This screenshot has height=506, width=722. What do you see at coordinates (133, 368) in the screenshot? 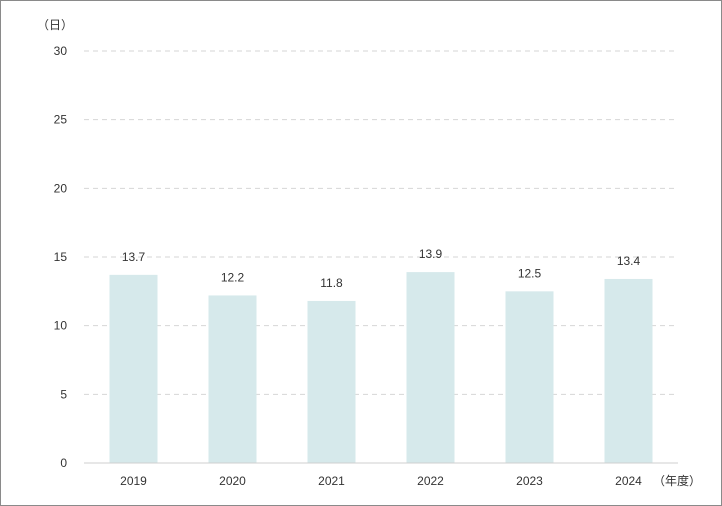
I see `bar-2019` at bounding box center [133, 368].